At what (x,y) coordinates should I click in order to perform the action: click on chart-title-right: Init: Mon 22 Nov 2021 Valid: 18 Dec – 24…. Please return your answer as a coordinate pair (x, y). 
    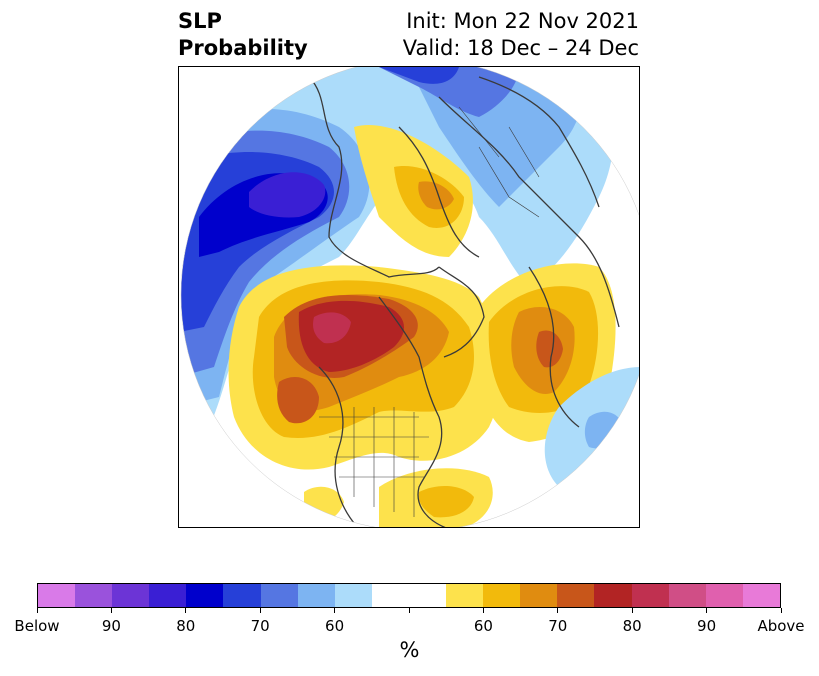
    Looking at the image, I should click on (521, 35).